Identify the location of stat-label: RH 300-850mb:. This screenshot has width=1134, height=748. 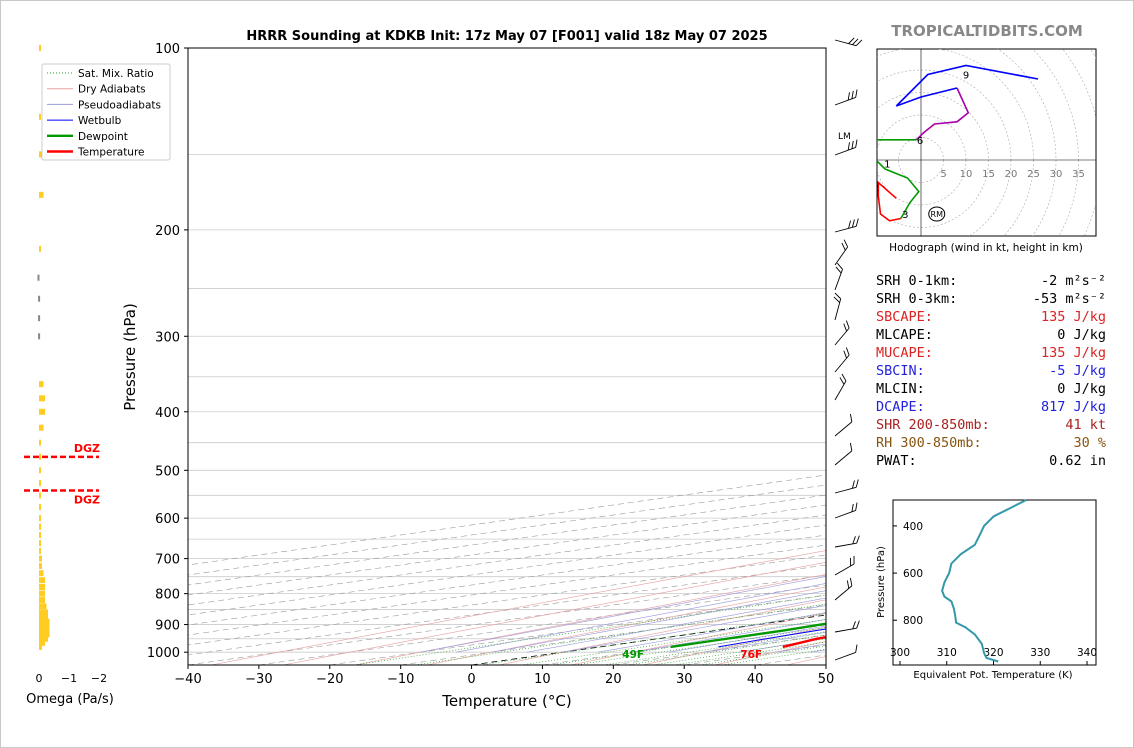
(929, 443).